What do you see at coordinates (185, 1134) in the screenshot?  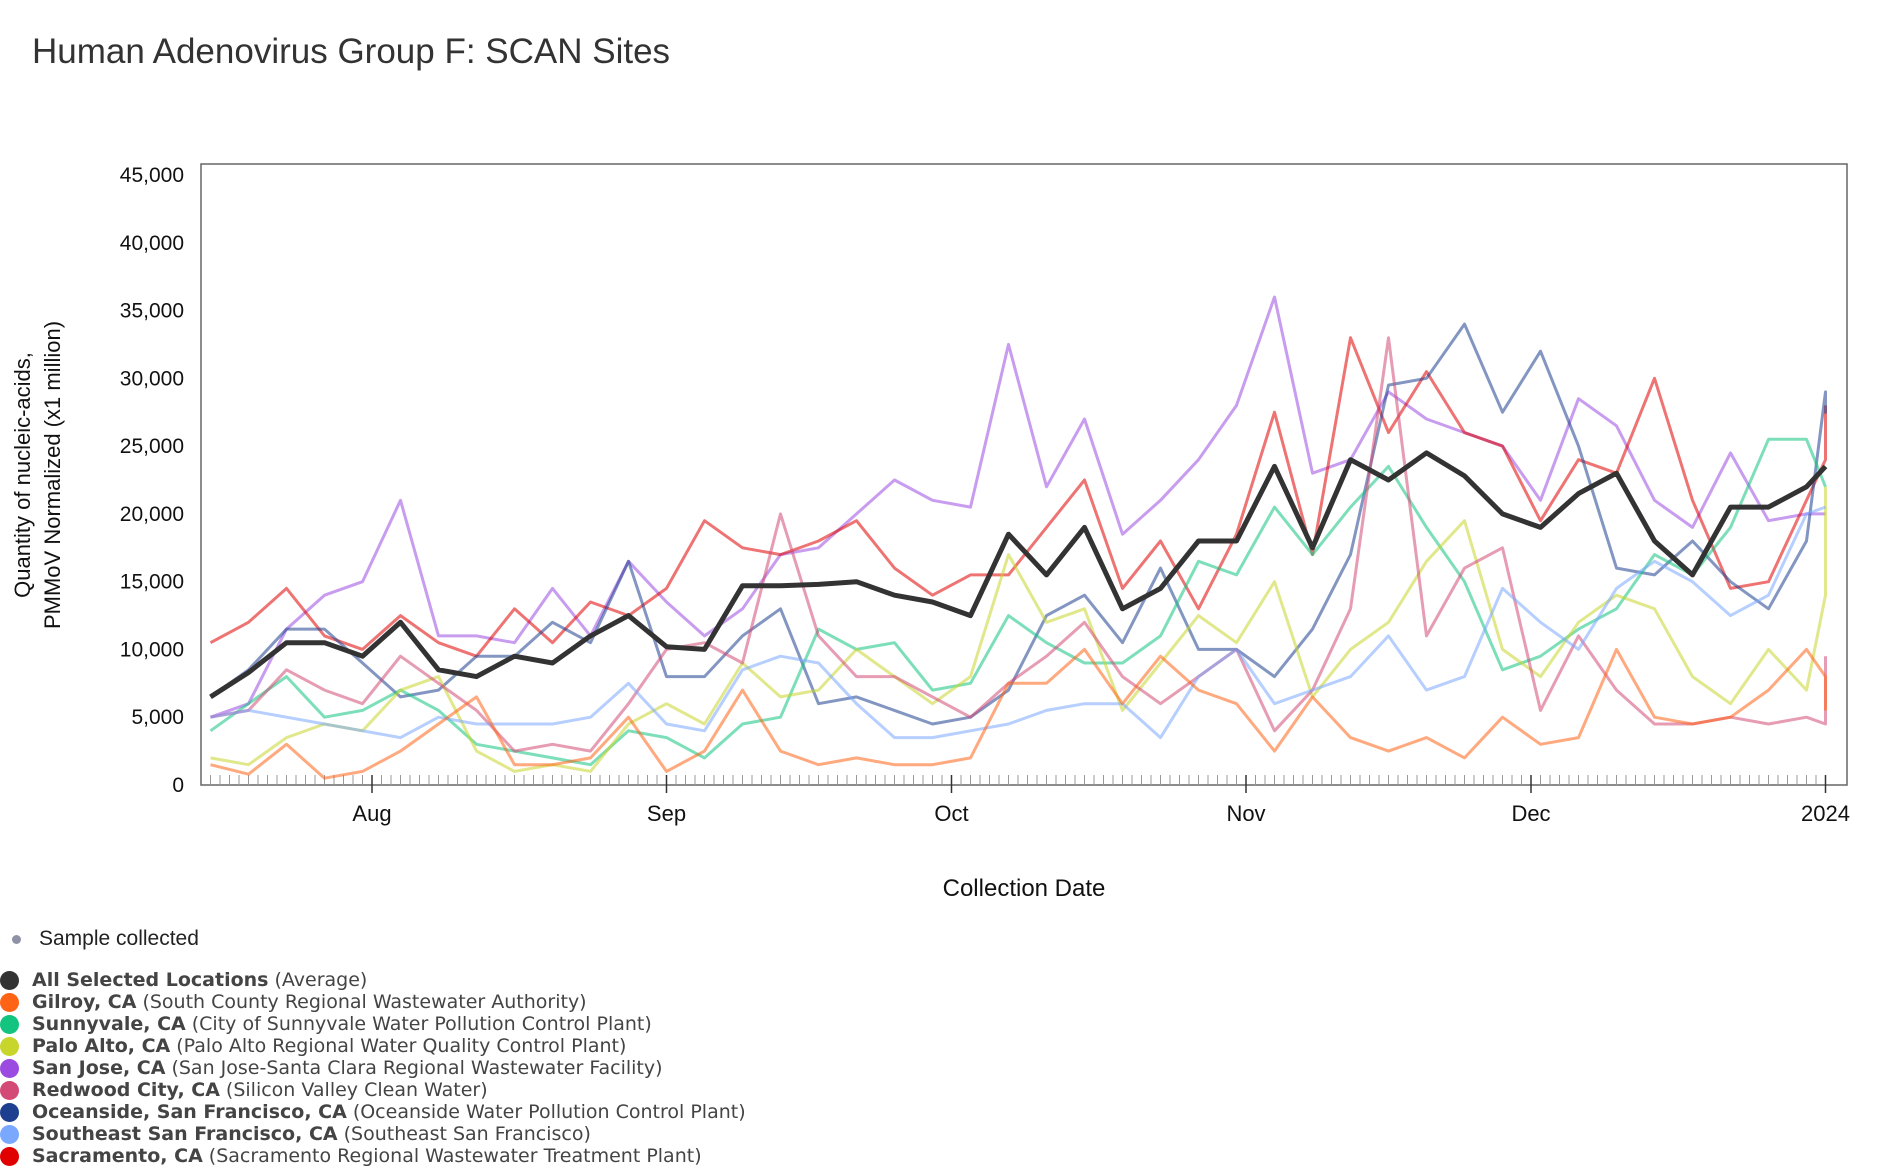 I see `legend-item-name: Southeast San Francisco, CA` at bounding box center [185, 1134].